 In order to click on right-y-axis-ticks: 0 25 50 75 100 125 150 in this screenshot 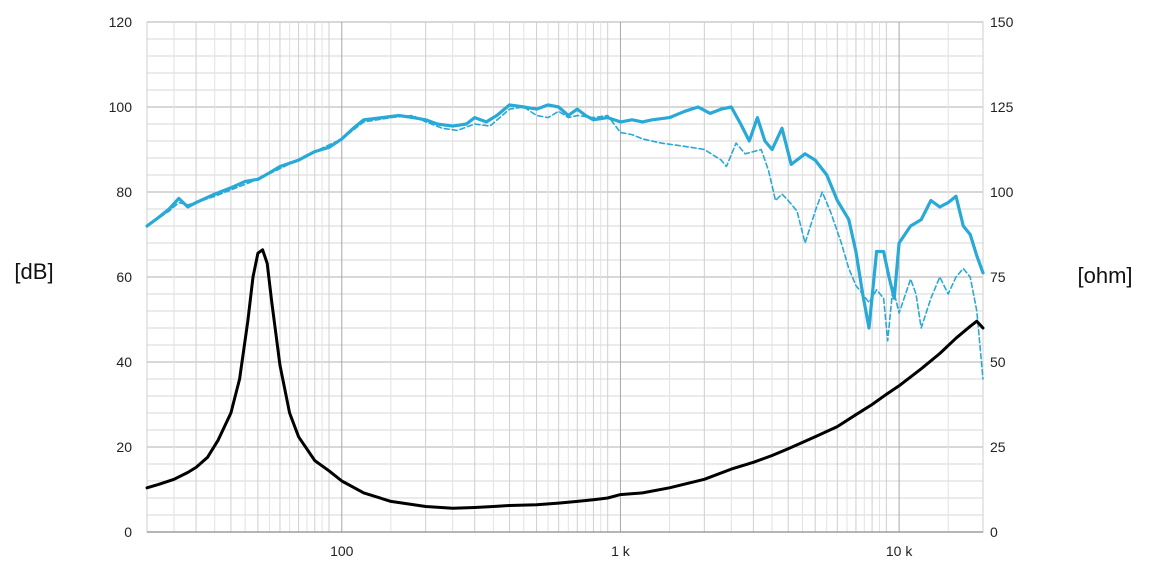, I will do `click(1002, 277)`.